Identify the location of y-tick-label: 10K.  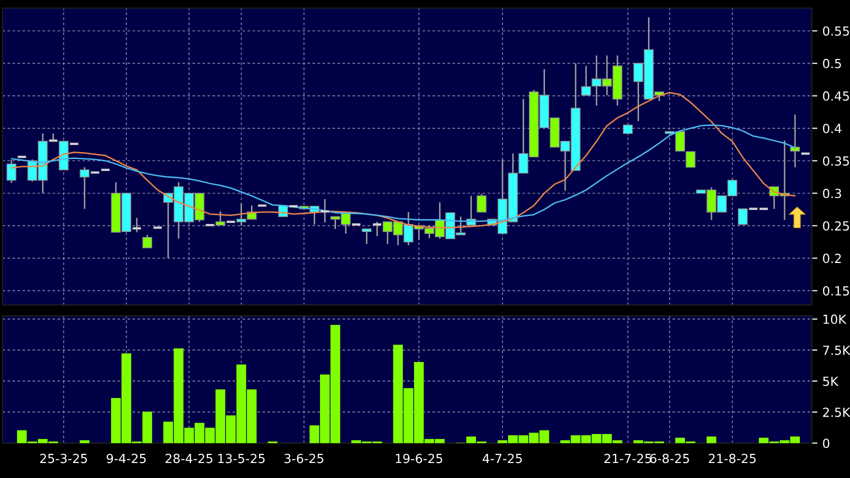
(835, 319).